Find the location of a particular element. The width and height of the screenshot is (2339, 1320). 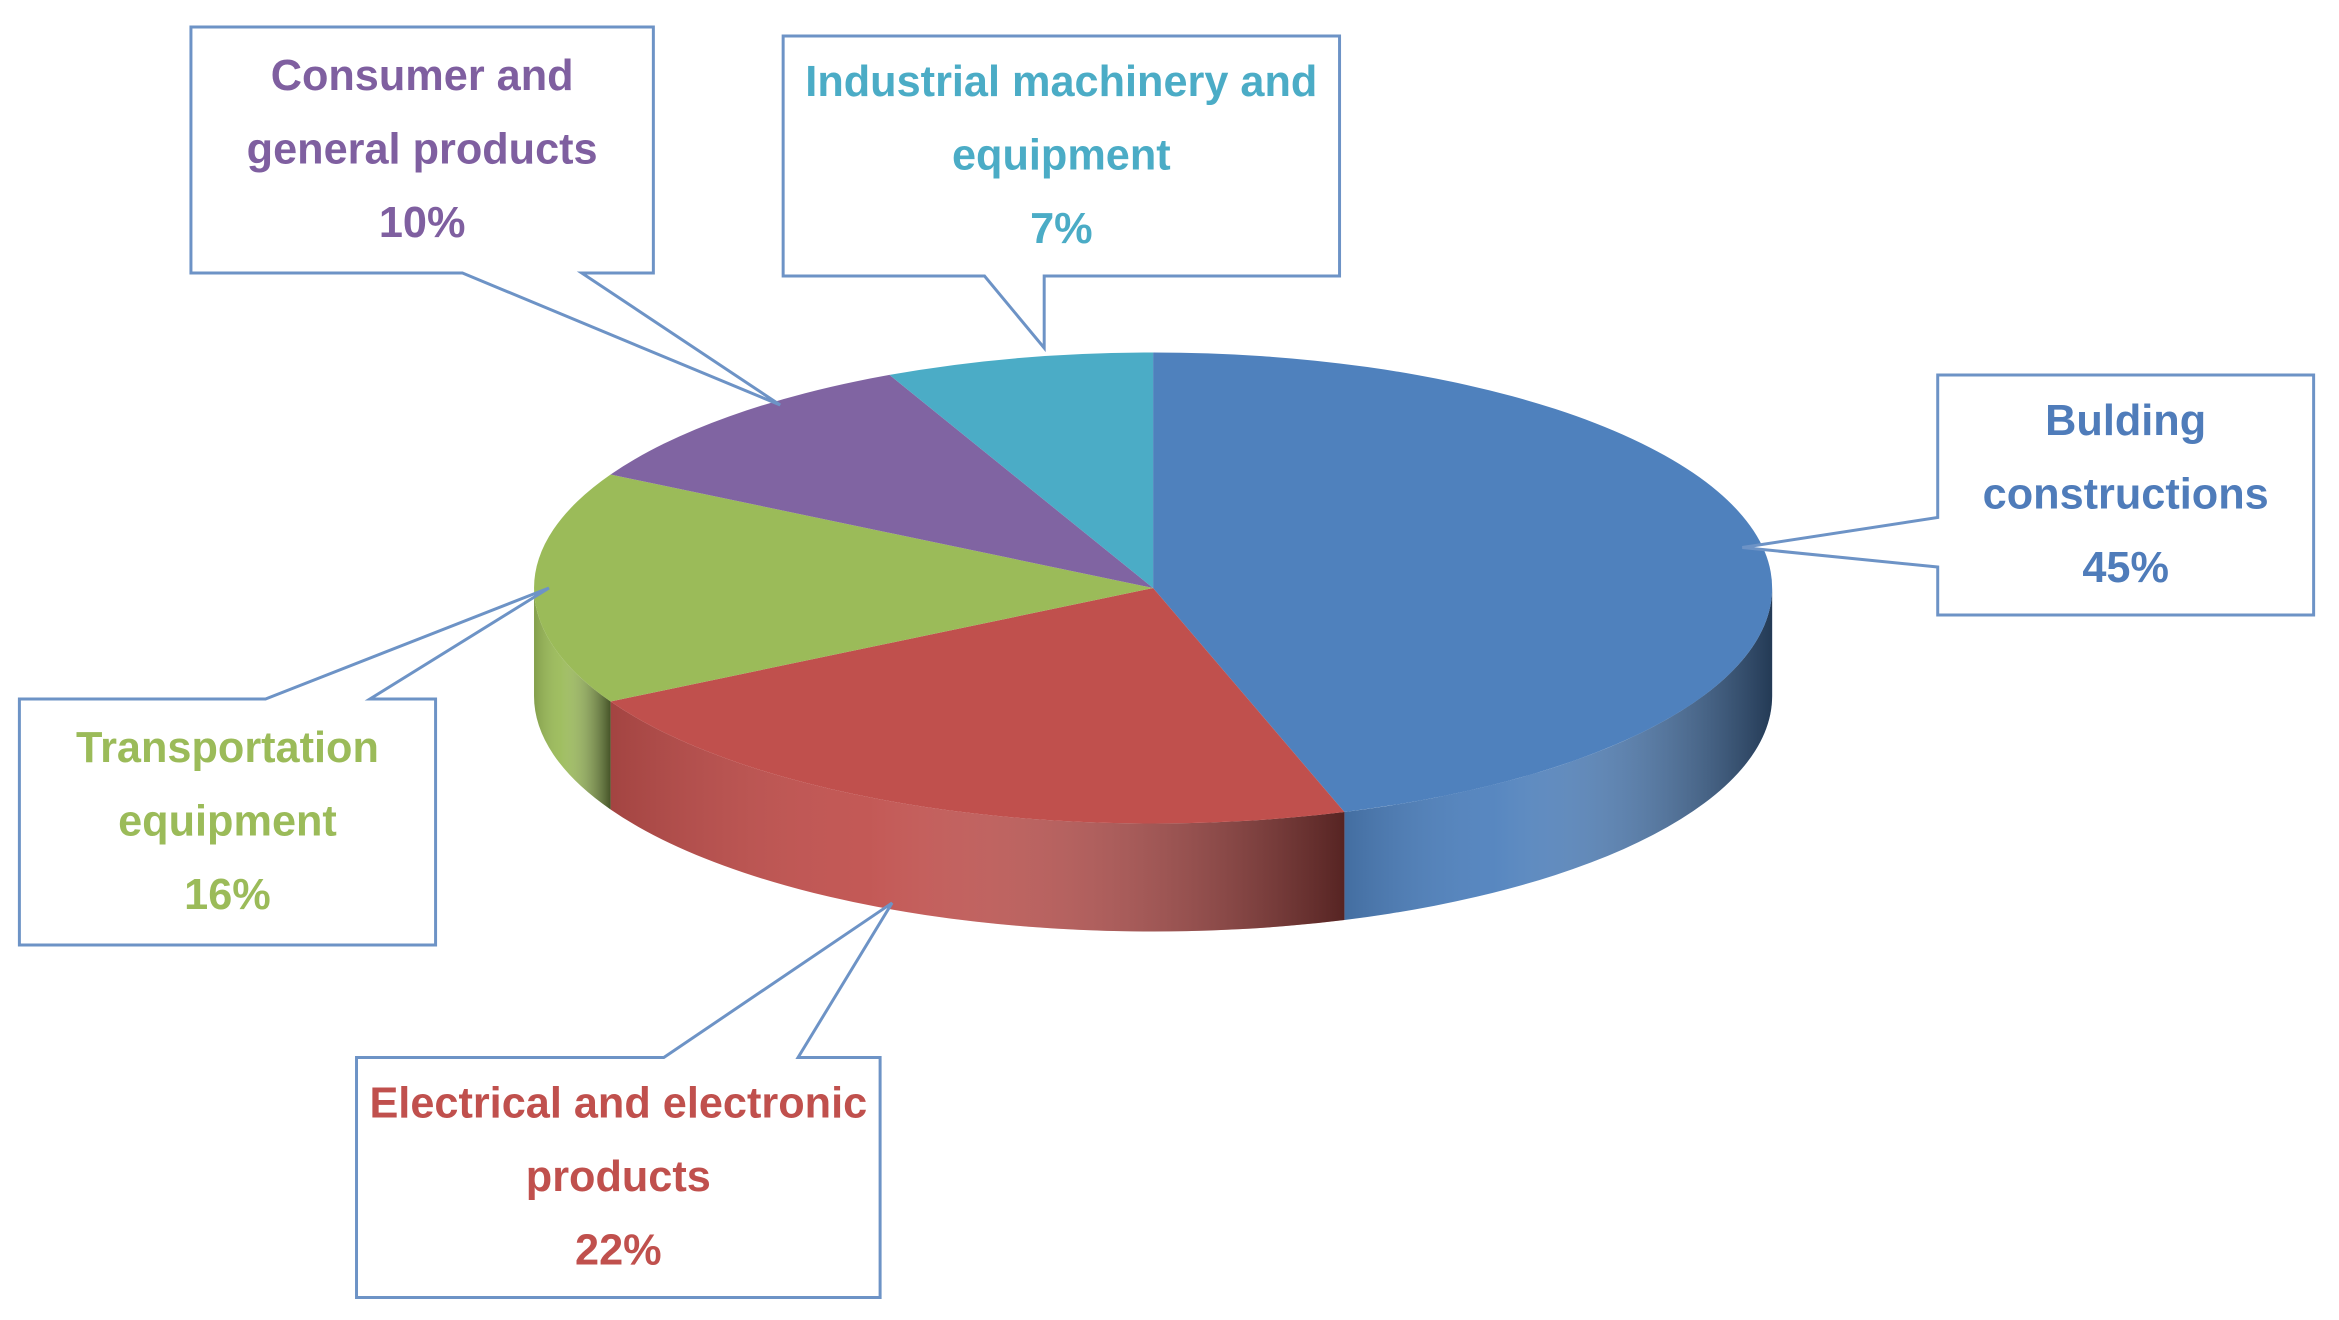

category-label: Consumer and general products is located at coordinates (422, 112).